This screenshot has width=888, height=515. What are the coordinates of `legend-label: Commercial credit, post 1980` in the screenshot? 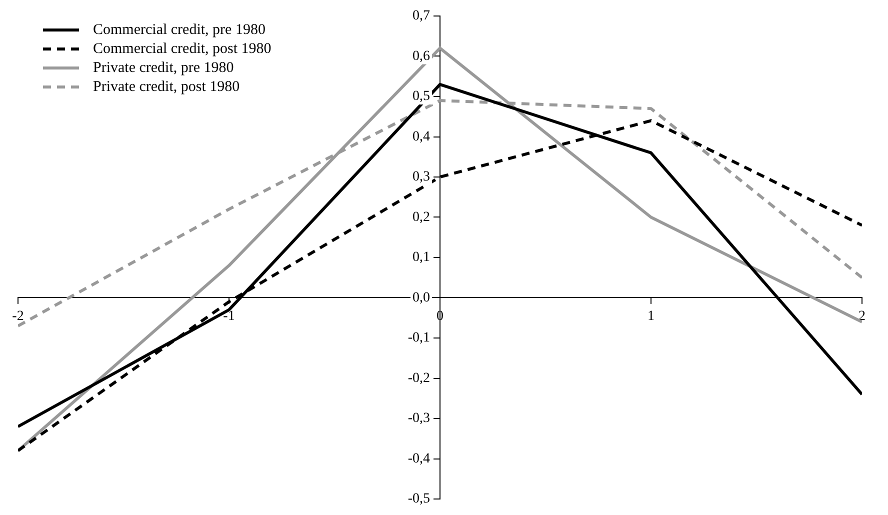 It's located at (182, 48).